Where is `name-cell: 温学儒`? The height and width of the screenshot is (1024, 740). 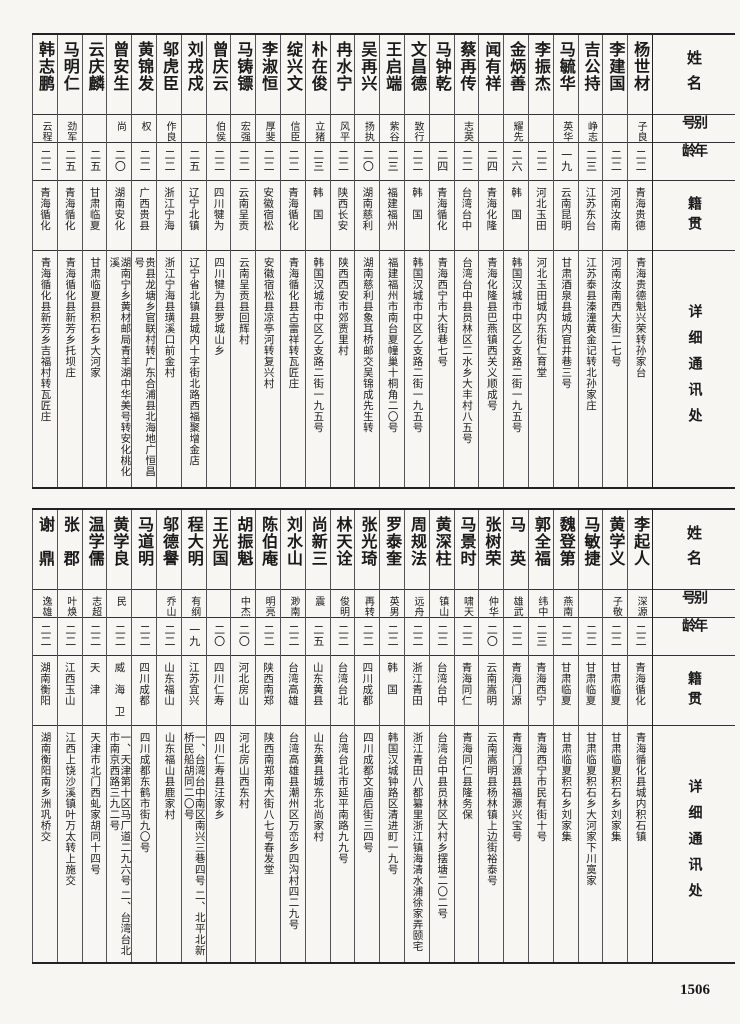
name-cell: 温学儒 is located at coordinates (94, 550).